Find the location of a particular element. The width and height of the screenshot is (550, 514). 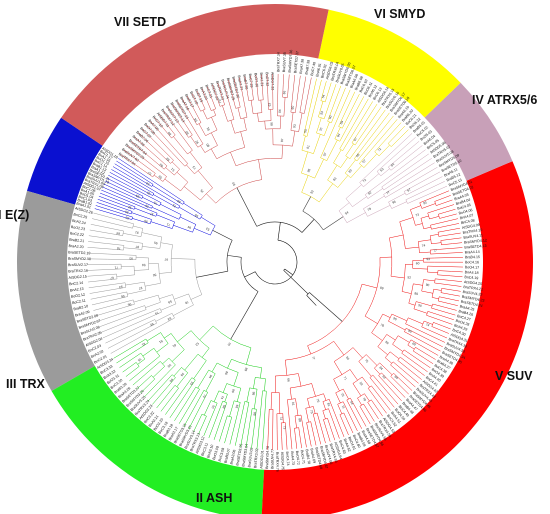

clade-label-VI: VI SMYD is located at coordinates (399, 14).